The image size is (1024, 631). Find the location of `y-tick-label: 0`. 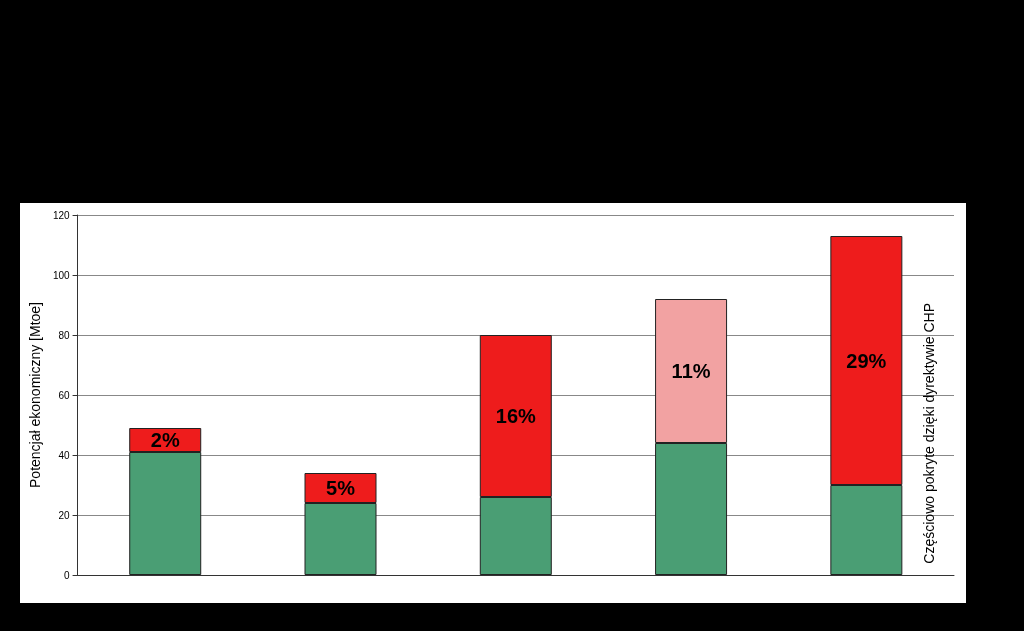

y-tick-label: 0 is located at coordinates (67, 575).